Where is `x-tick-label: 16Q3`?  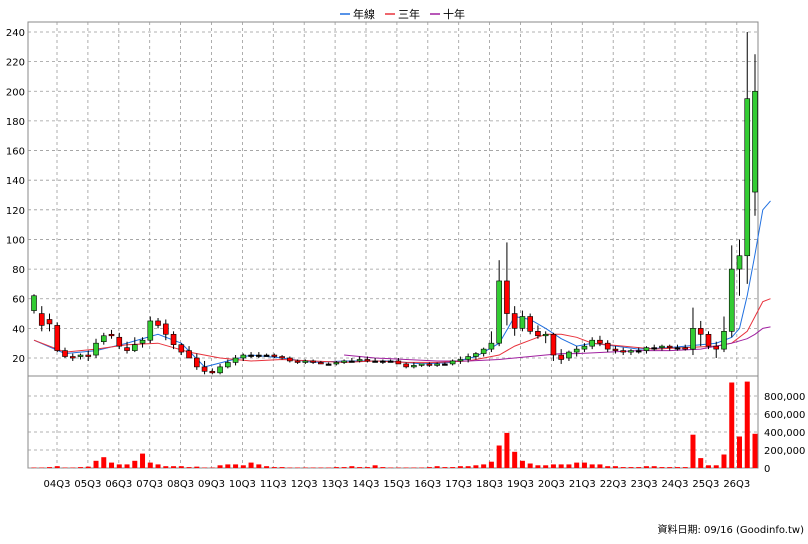 x-tick-label: 16Q3 is located at coordinates (427, 484).